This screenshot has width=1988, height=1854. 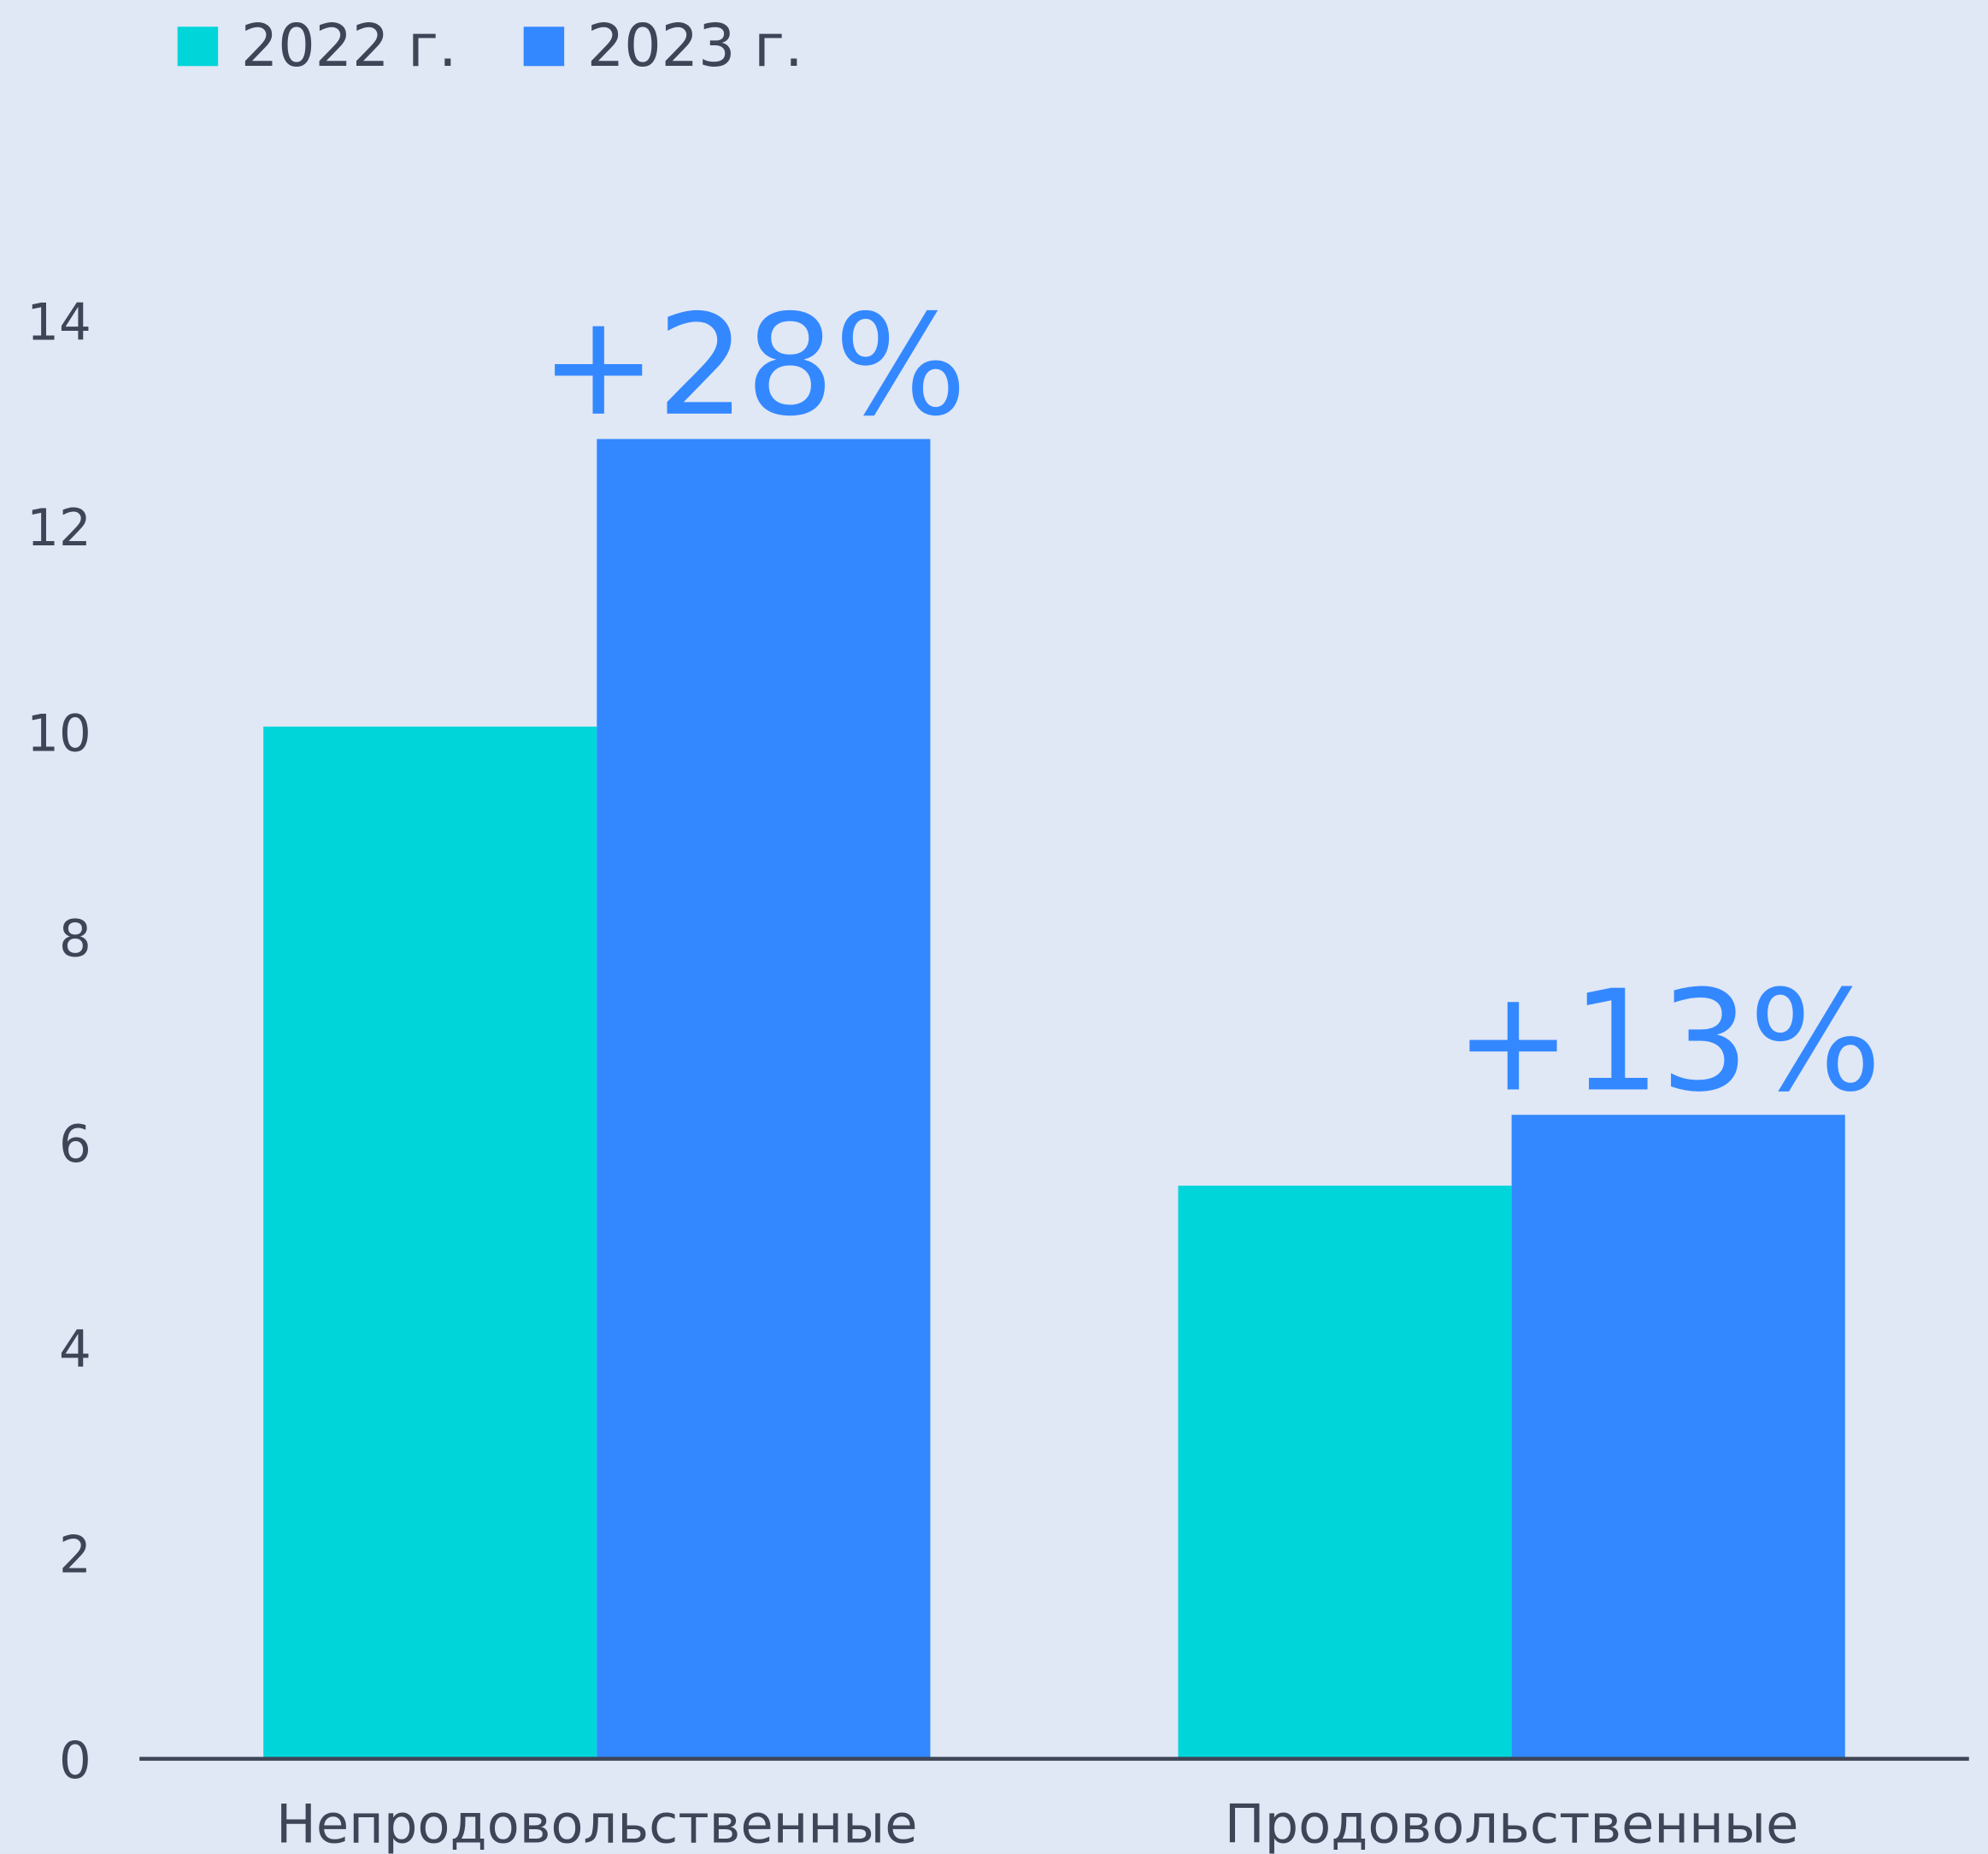 What do you see at coordinates (349, 46) in the screenshot?
I see `legend-label: 2022 г.` at bounding box center [349, 46].